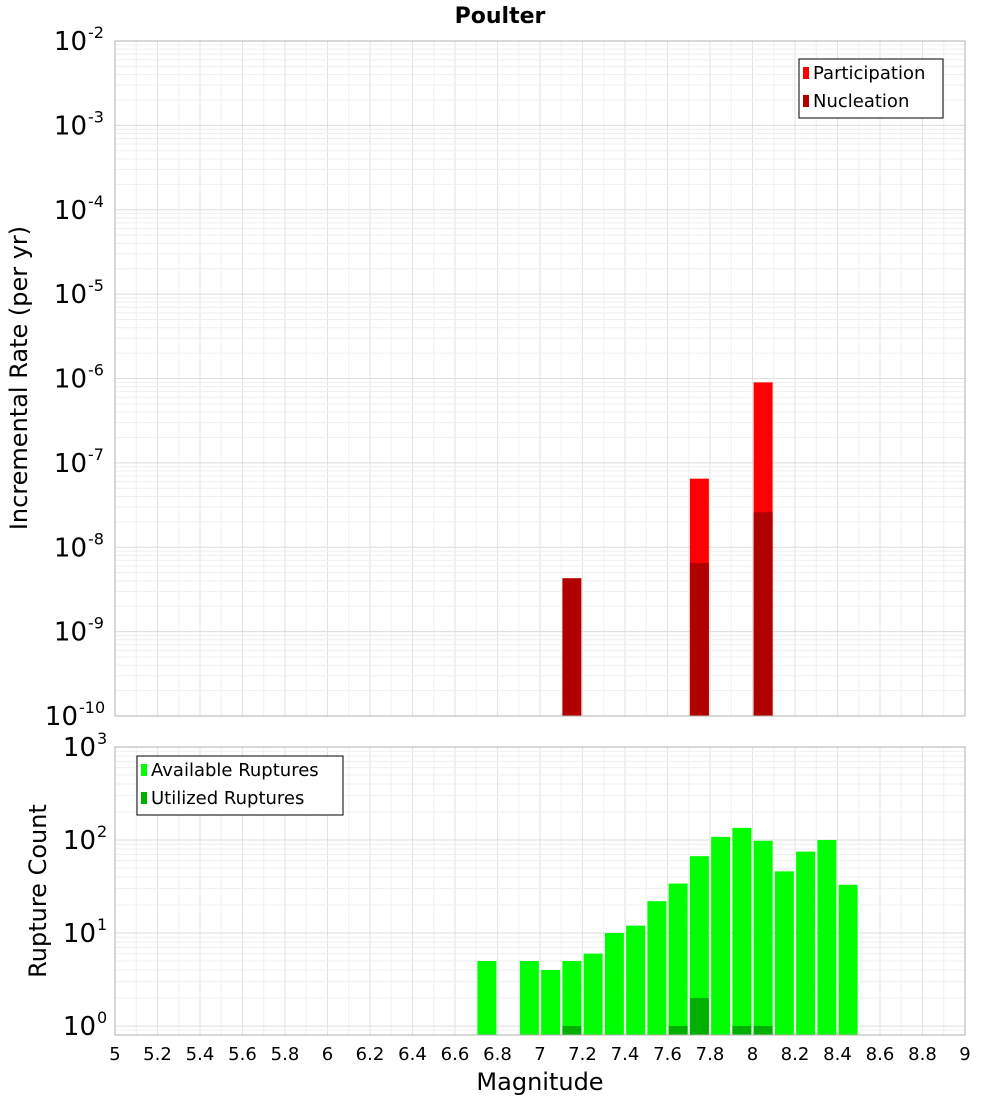 The height and width of the screenshot is (1100, 1000). I want to click on rate-legend-label: Participation, so click(869, 73).